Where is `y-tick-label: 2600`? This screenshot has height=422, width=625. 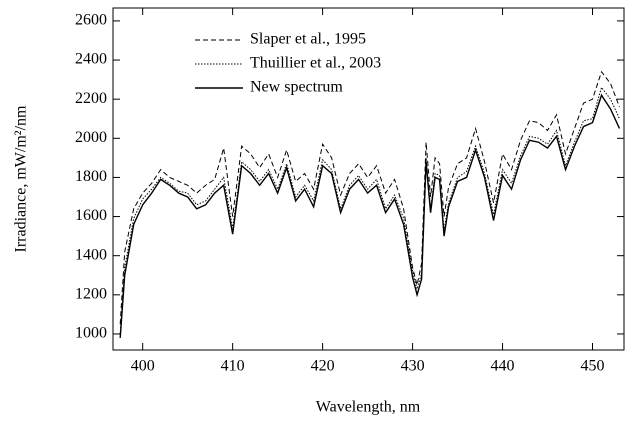
y-tick-label: 2600 is located at coordinates (91, 20).